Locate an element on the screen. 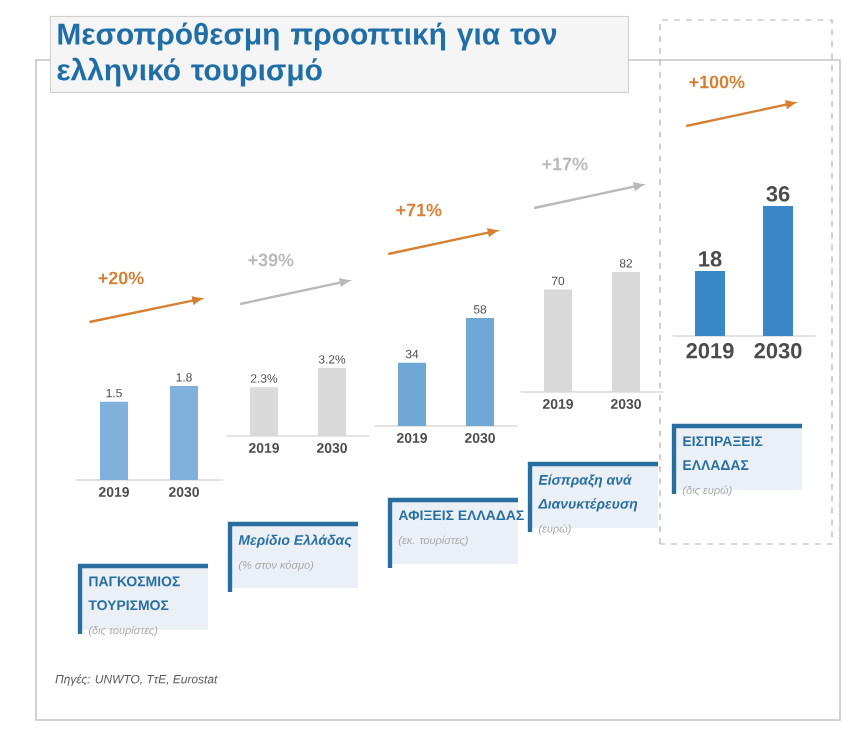 This screenshot has width=866, height=748. text: +100% is located at coordinates (717, 82).